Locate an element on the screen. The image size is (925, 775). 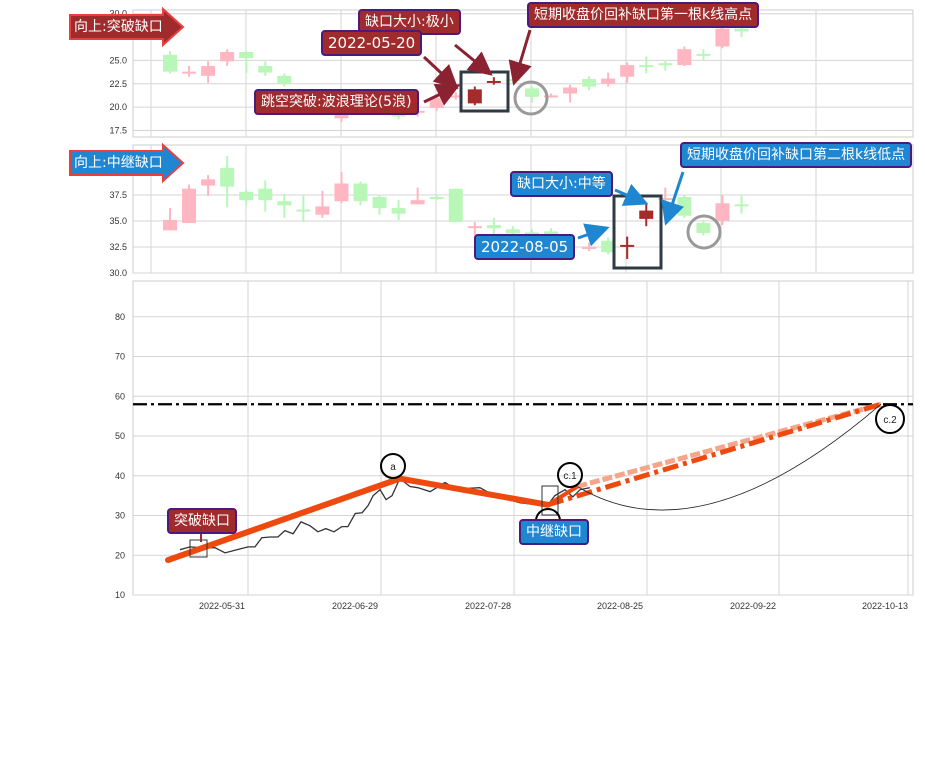
continuation-gap-label: 中继缺口 is located at coordinates (554, 532).